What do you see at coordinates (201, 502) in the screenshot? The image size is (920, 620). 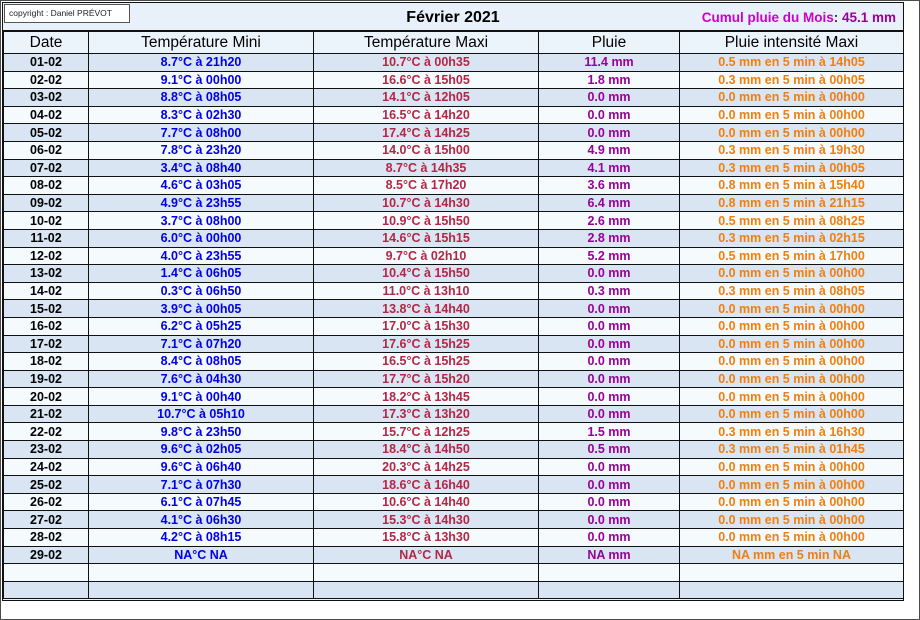 I see `temp-mini-cell: 6.1°C à 07h45` at bounding box center [201, 502].